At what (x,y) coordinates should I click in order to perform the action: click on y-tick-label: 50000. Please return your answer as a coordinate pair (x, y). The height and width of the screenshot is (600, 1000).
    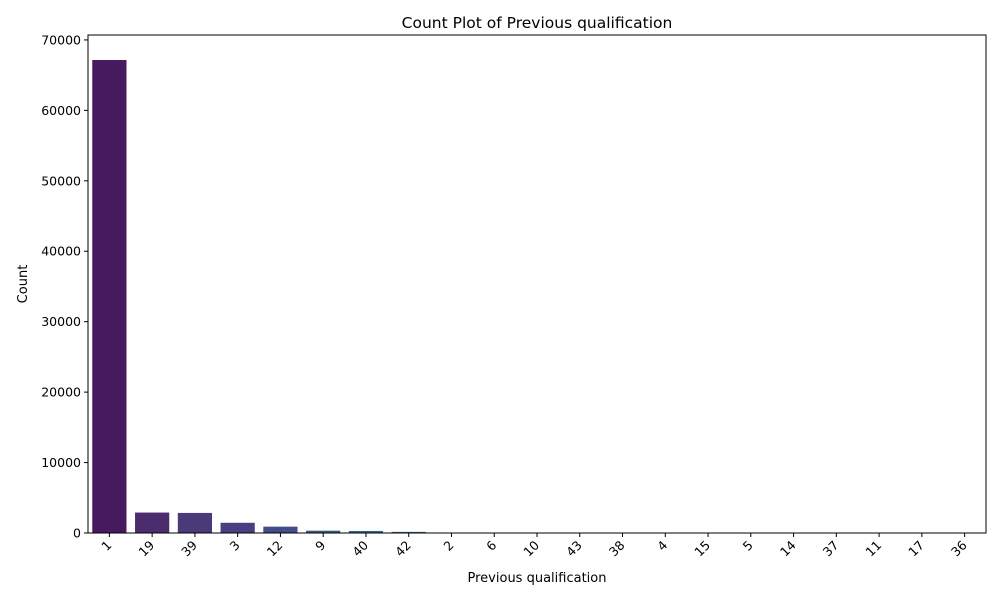
    Looking at the image, I should click on (61, 180).